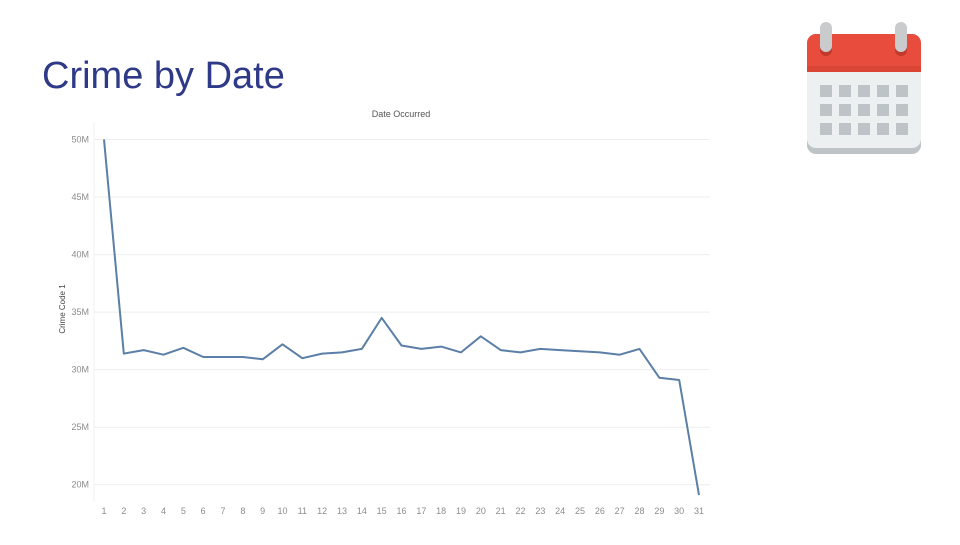 Image resolution: width=960 pixels, height=545 pixels. What do you see at coordinates (382, 511) in the screenshot?
I see `x-tick-label: 15` at bounding box center [382, 511].